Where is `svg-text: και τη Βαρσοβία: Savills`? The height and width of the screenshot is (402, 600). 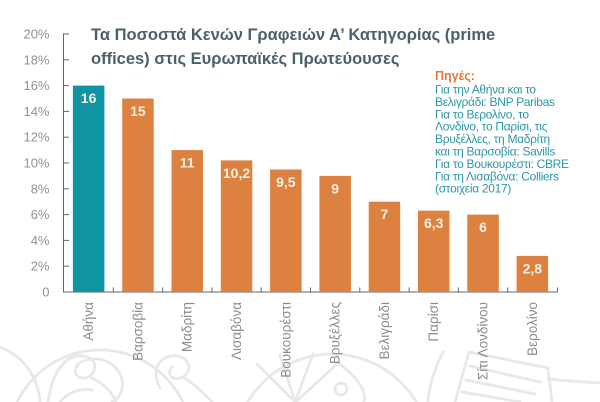
svg-text: και τη Βαρσοβία: Savills is located at coordinates (495, 152).